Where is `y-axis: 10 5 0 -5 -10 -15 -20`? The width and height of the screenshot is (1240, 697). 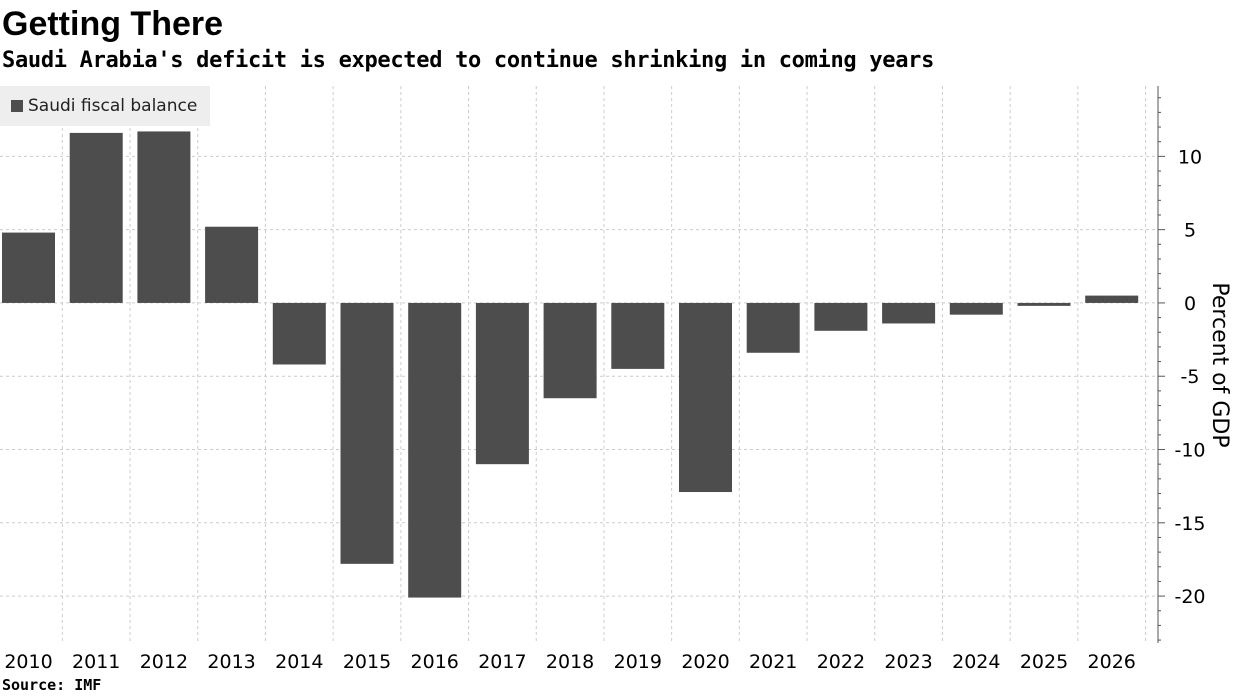
y-axis: 10 5 0 -5 -10 -15 -20 is located at coordinates (1181, 364).